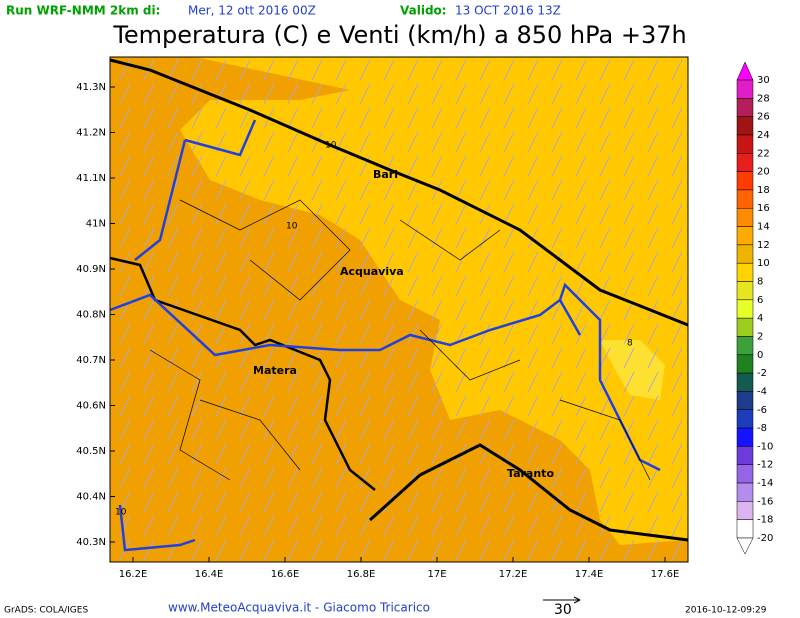 The image size is (800, 618). Describe the element at coordinates (91, 315) in the screenshot. I see `lat-tick-label: 40.8N` at that location.